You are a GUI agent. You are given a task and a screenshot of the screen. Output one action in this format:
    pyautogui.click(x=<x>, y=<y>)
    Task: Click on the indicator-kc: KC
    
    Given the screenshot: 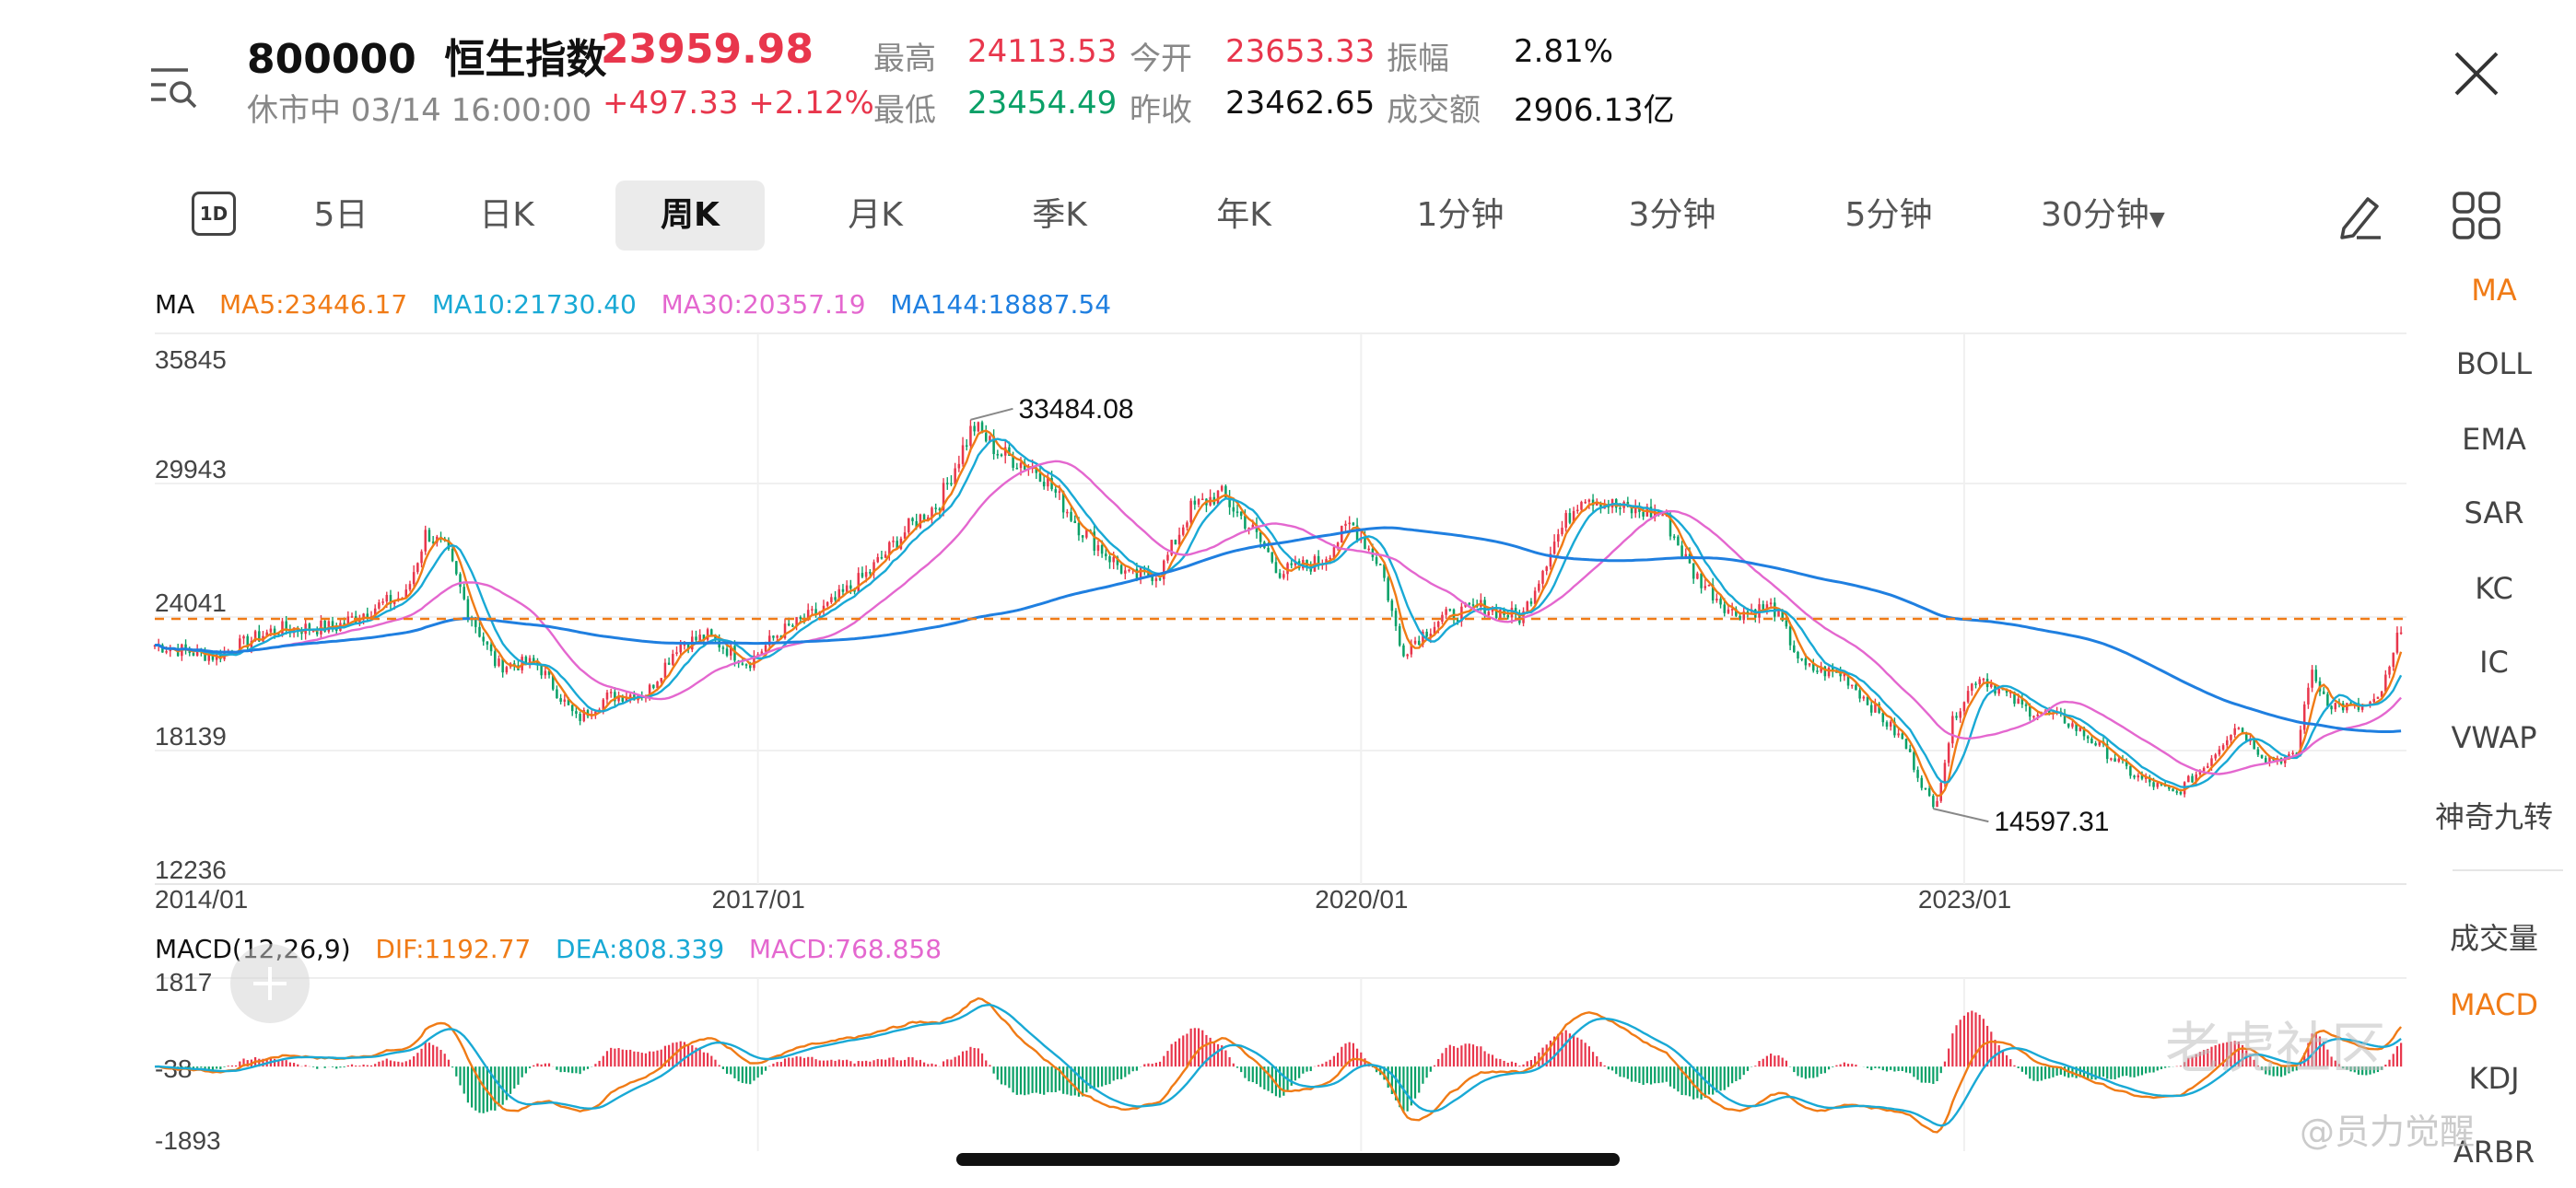 What is the action you would take?
    pyautogui.click(x=2494, y=588)
    